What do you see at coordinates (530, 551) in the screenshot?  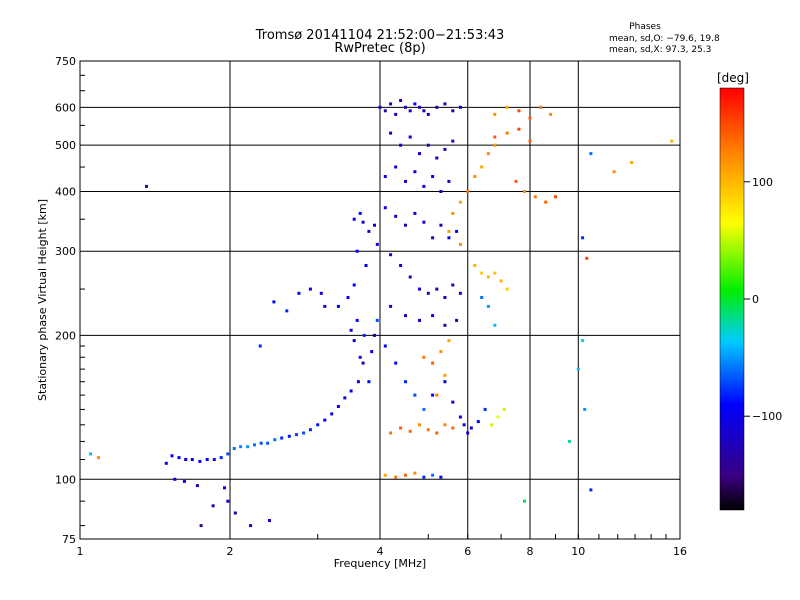 I see `x-tick-label: 8` at bounding box center [530, 551].